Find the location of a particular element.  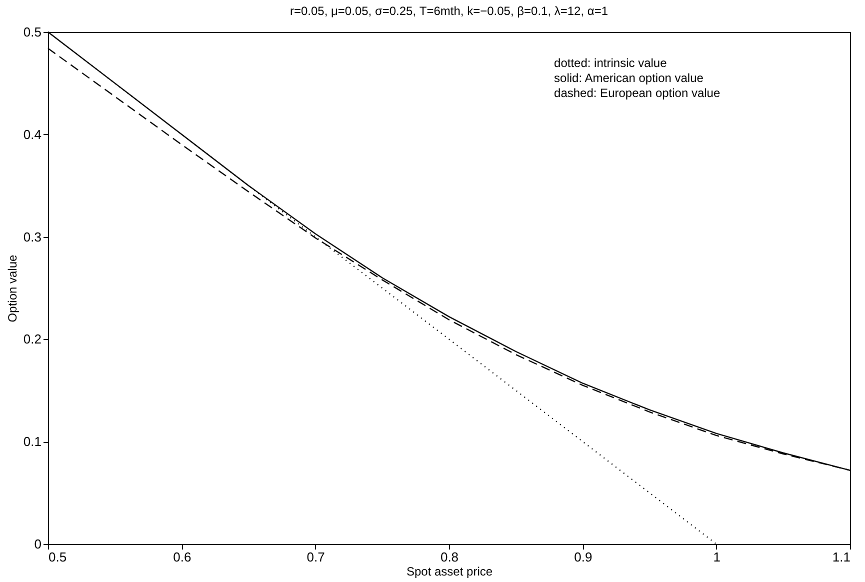

x-tick-label: 0.6 is located at coordinates (182, 557).